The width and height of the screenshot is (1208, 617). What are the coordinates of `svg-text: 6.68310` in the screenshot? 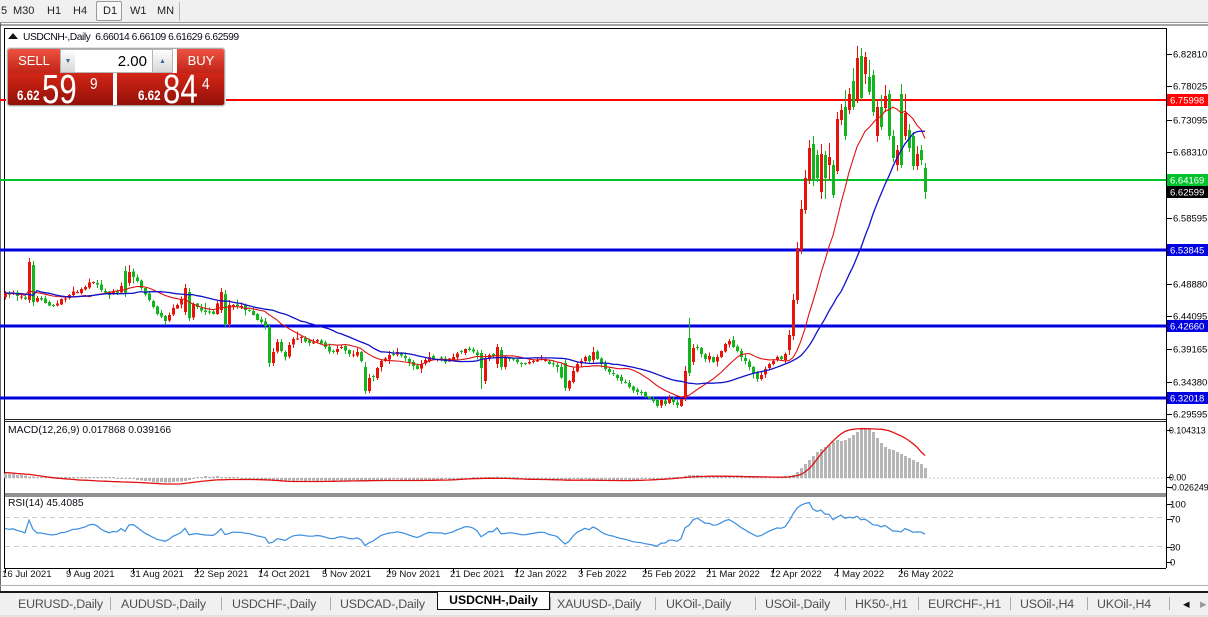 It's located at (1190, 153).